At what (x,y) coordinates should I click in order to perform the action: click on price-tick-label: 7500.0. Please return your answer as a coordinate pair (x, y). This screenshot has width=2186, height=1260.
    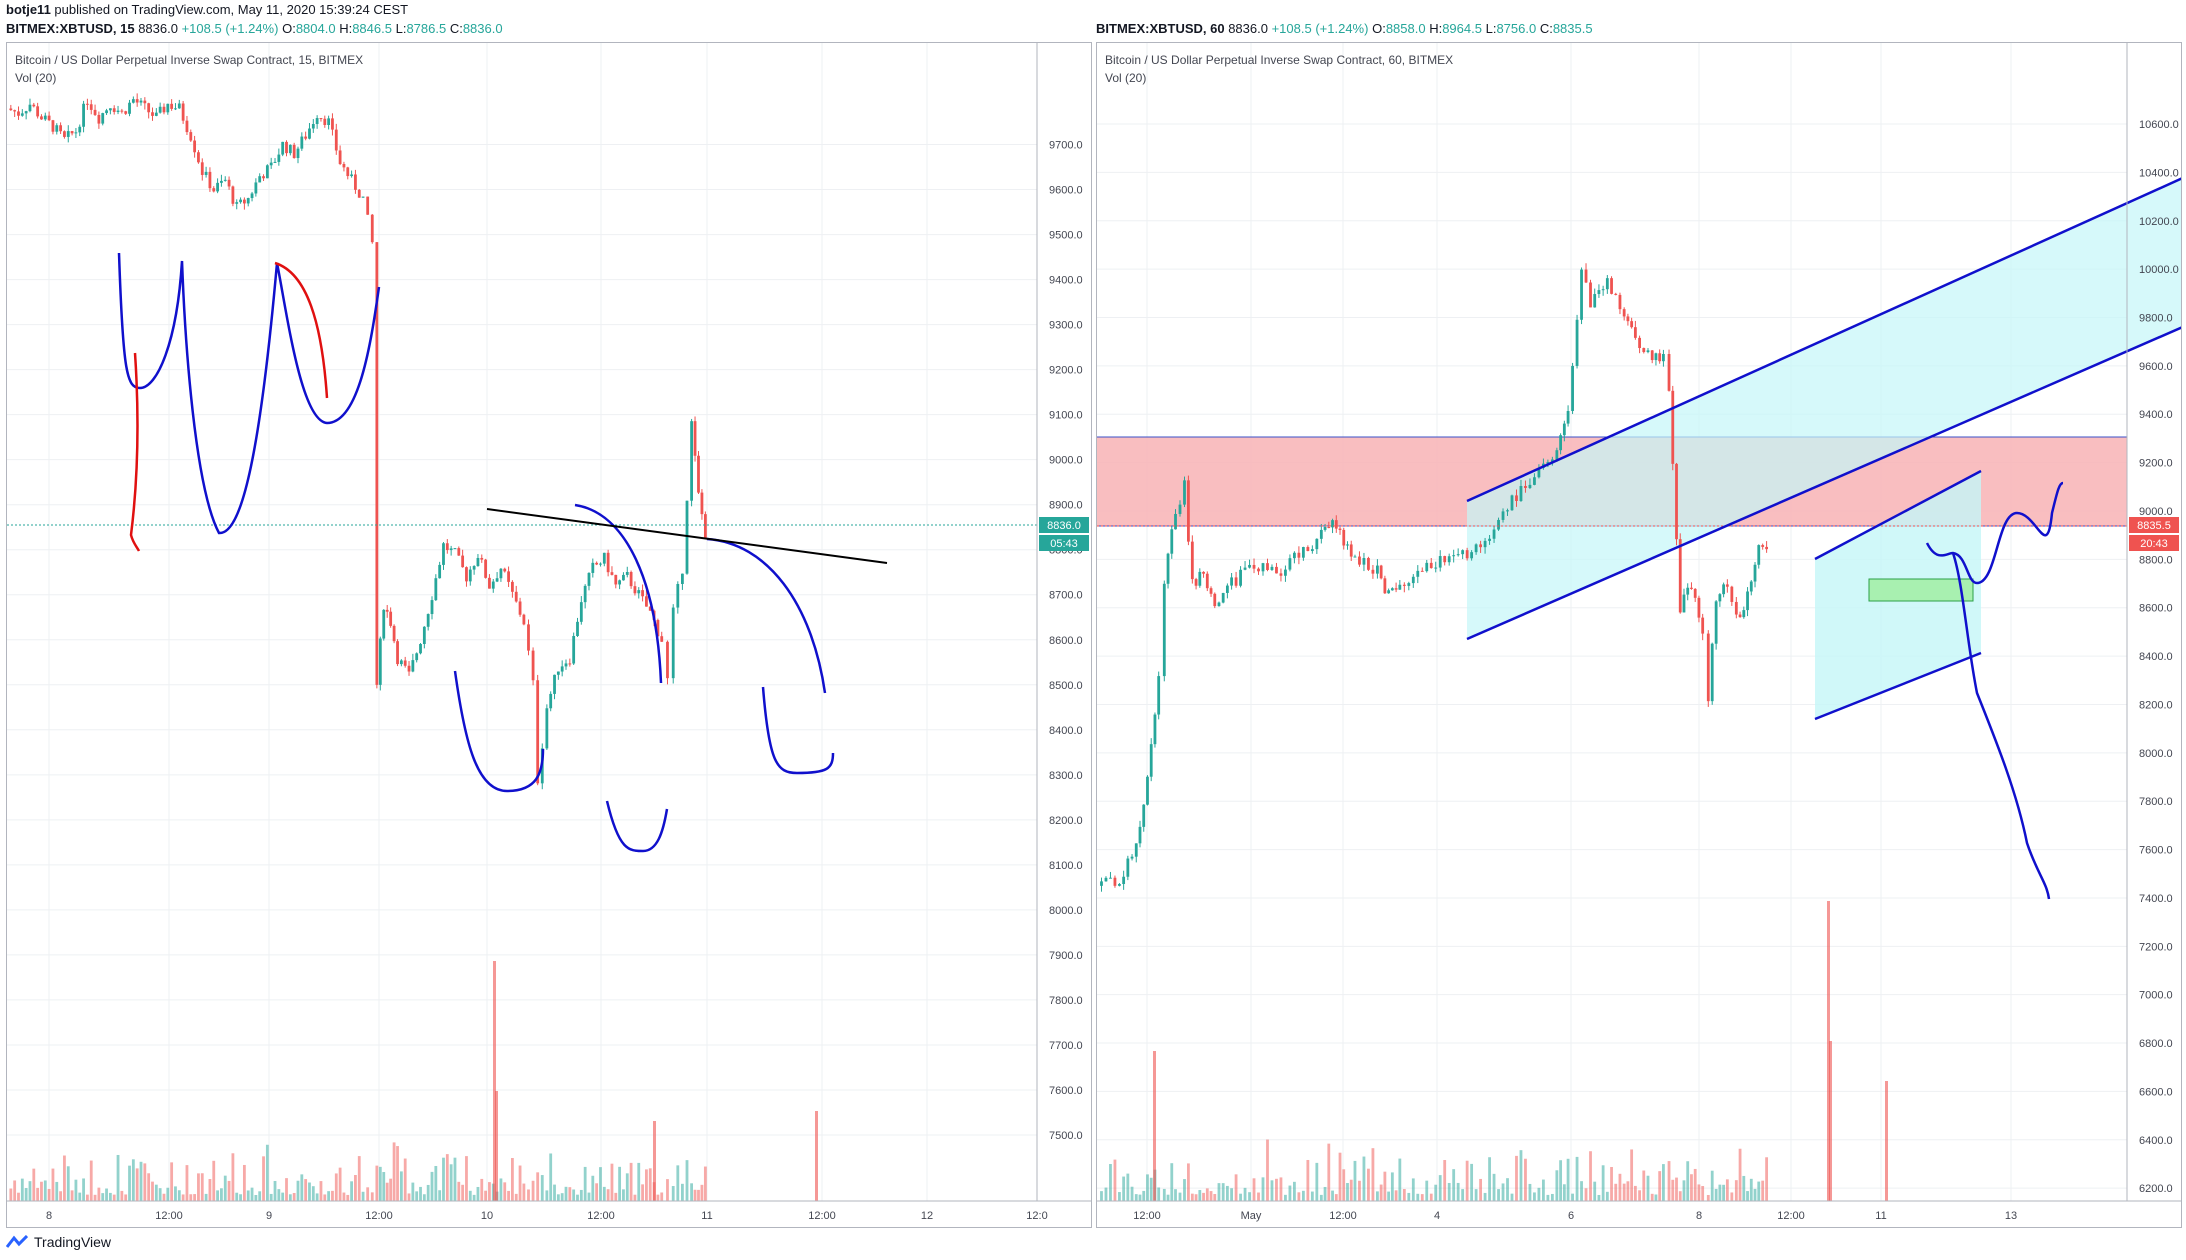
    Looking at the image, I should click on (1066, 1136).